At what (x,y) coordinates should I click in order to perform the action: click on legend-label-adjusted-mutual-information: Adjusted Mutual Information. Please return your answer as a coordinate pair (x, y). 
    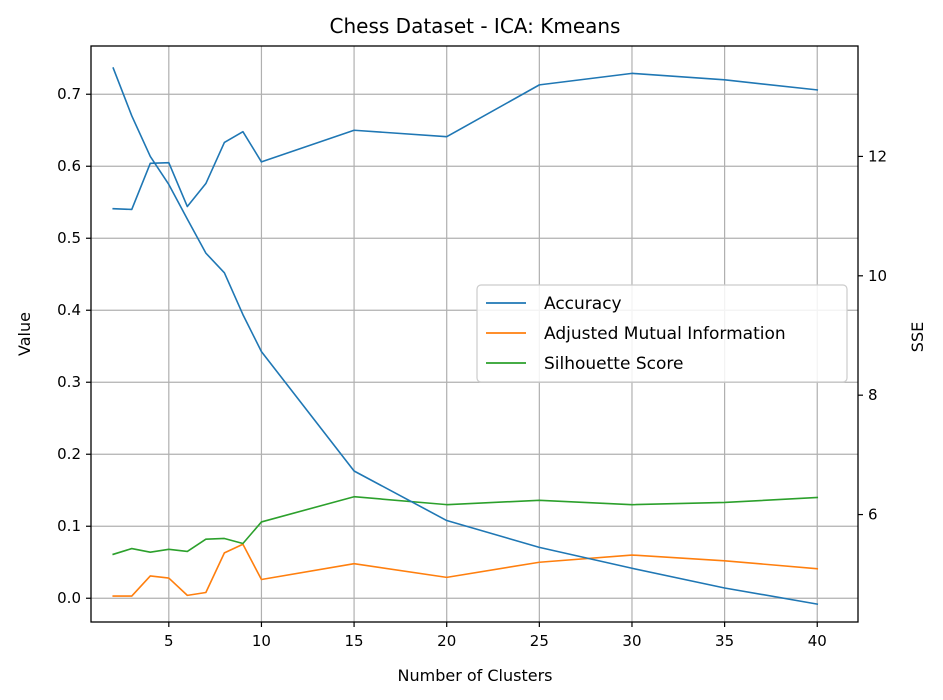
    Looking at the image, I should click on (665, 334).